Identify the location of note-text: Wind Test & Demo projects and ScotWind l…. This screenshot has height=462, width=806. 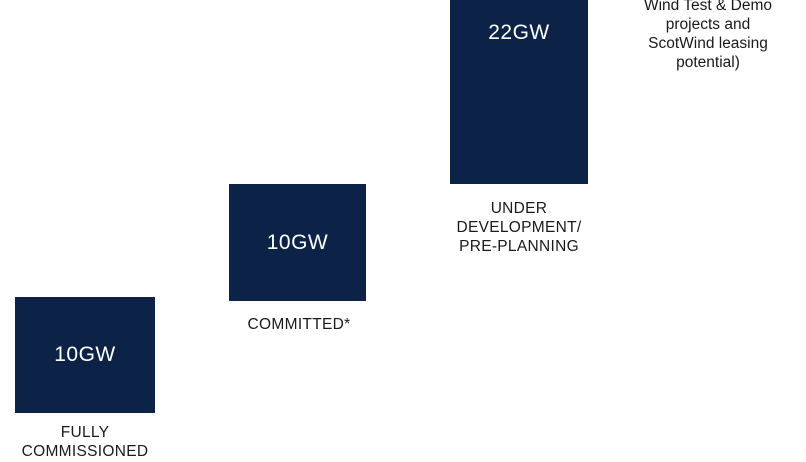
(708, 35).